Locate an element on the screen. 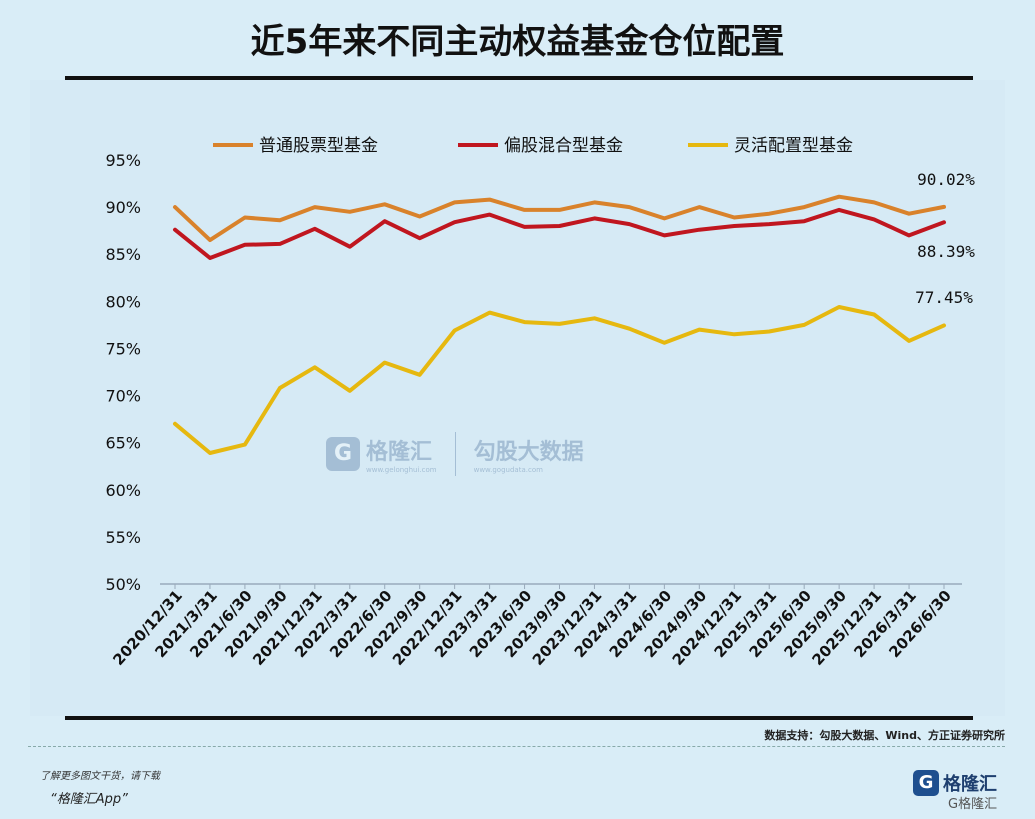  y-tick-label: 85% is located at coordinates (123, 254).